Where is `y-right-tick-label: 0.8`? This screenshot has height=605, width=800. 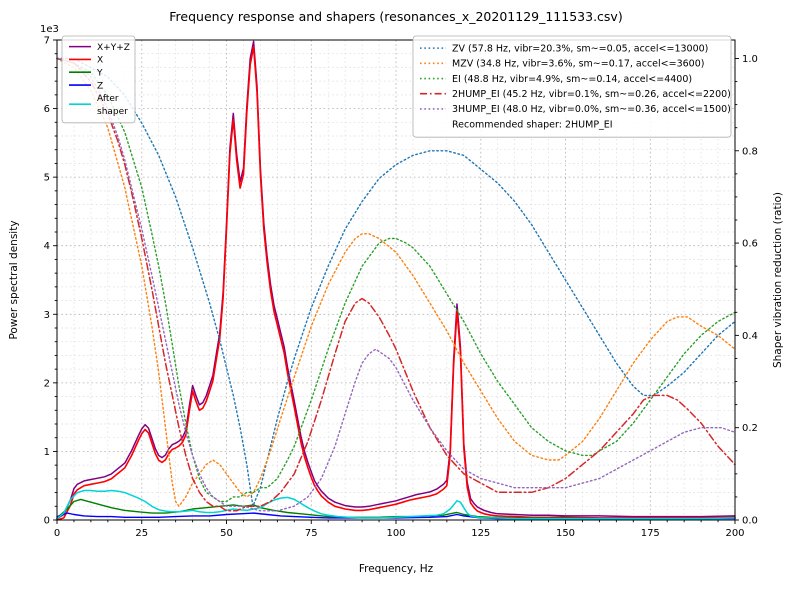 y-right-tick-label: 0.8 is located at coordinates (750, 151).